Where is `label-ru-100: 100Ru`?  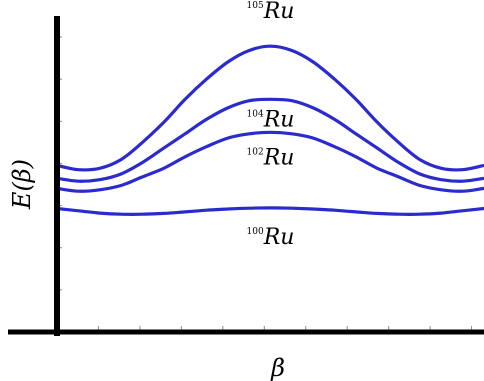 label-ru-100: 100Ru is located at coordinates (271, 237).